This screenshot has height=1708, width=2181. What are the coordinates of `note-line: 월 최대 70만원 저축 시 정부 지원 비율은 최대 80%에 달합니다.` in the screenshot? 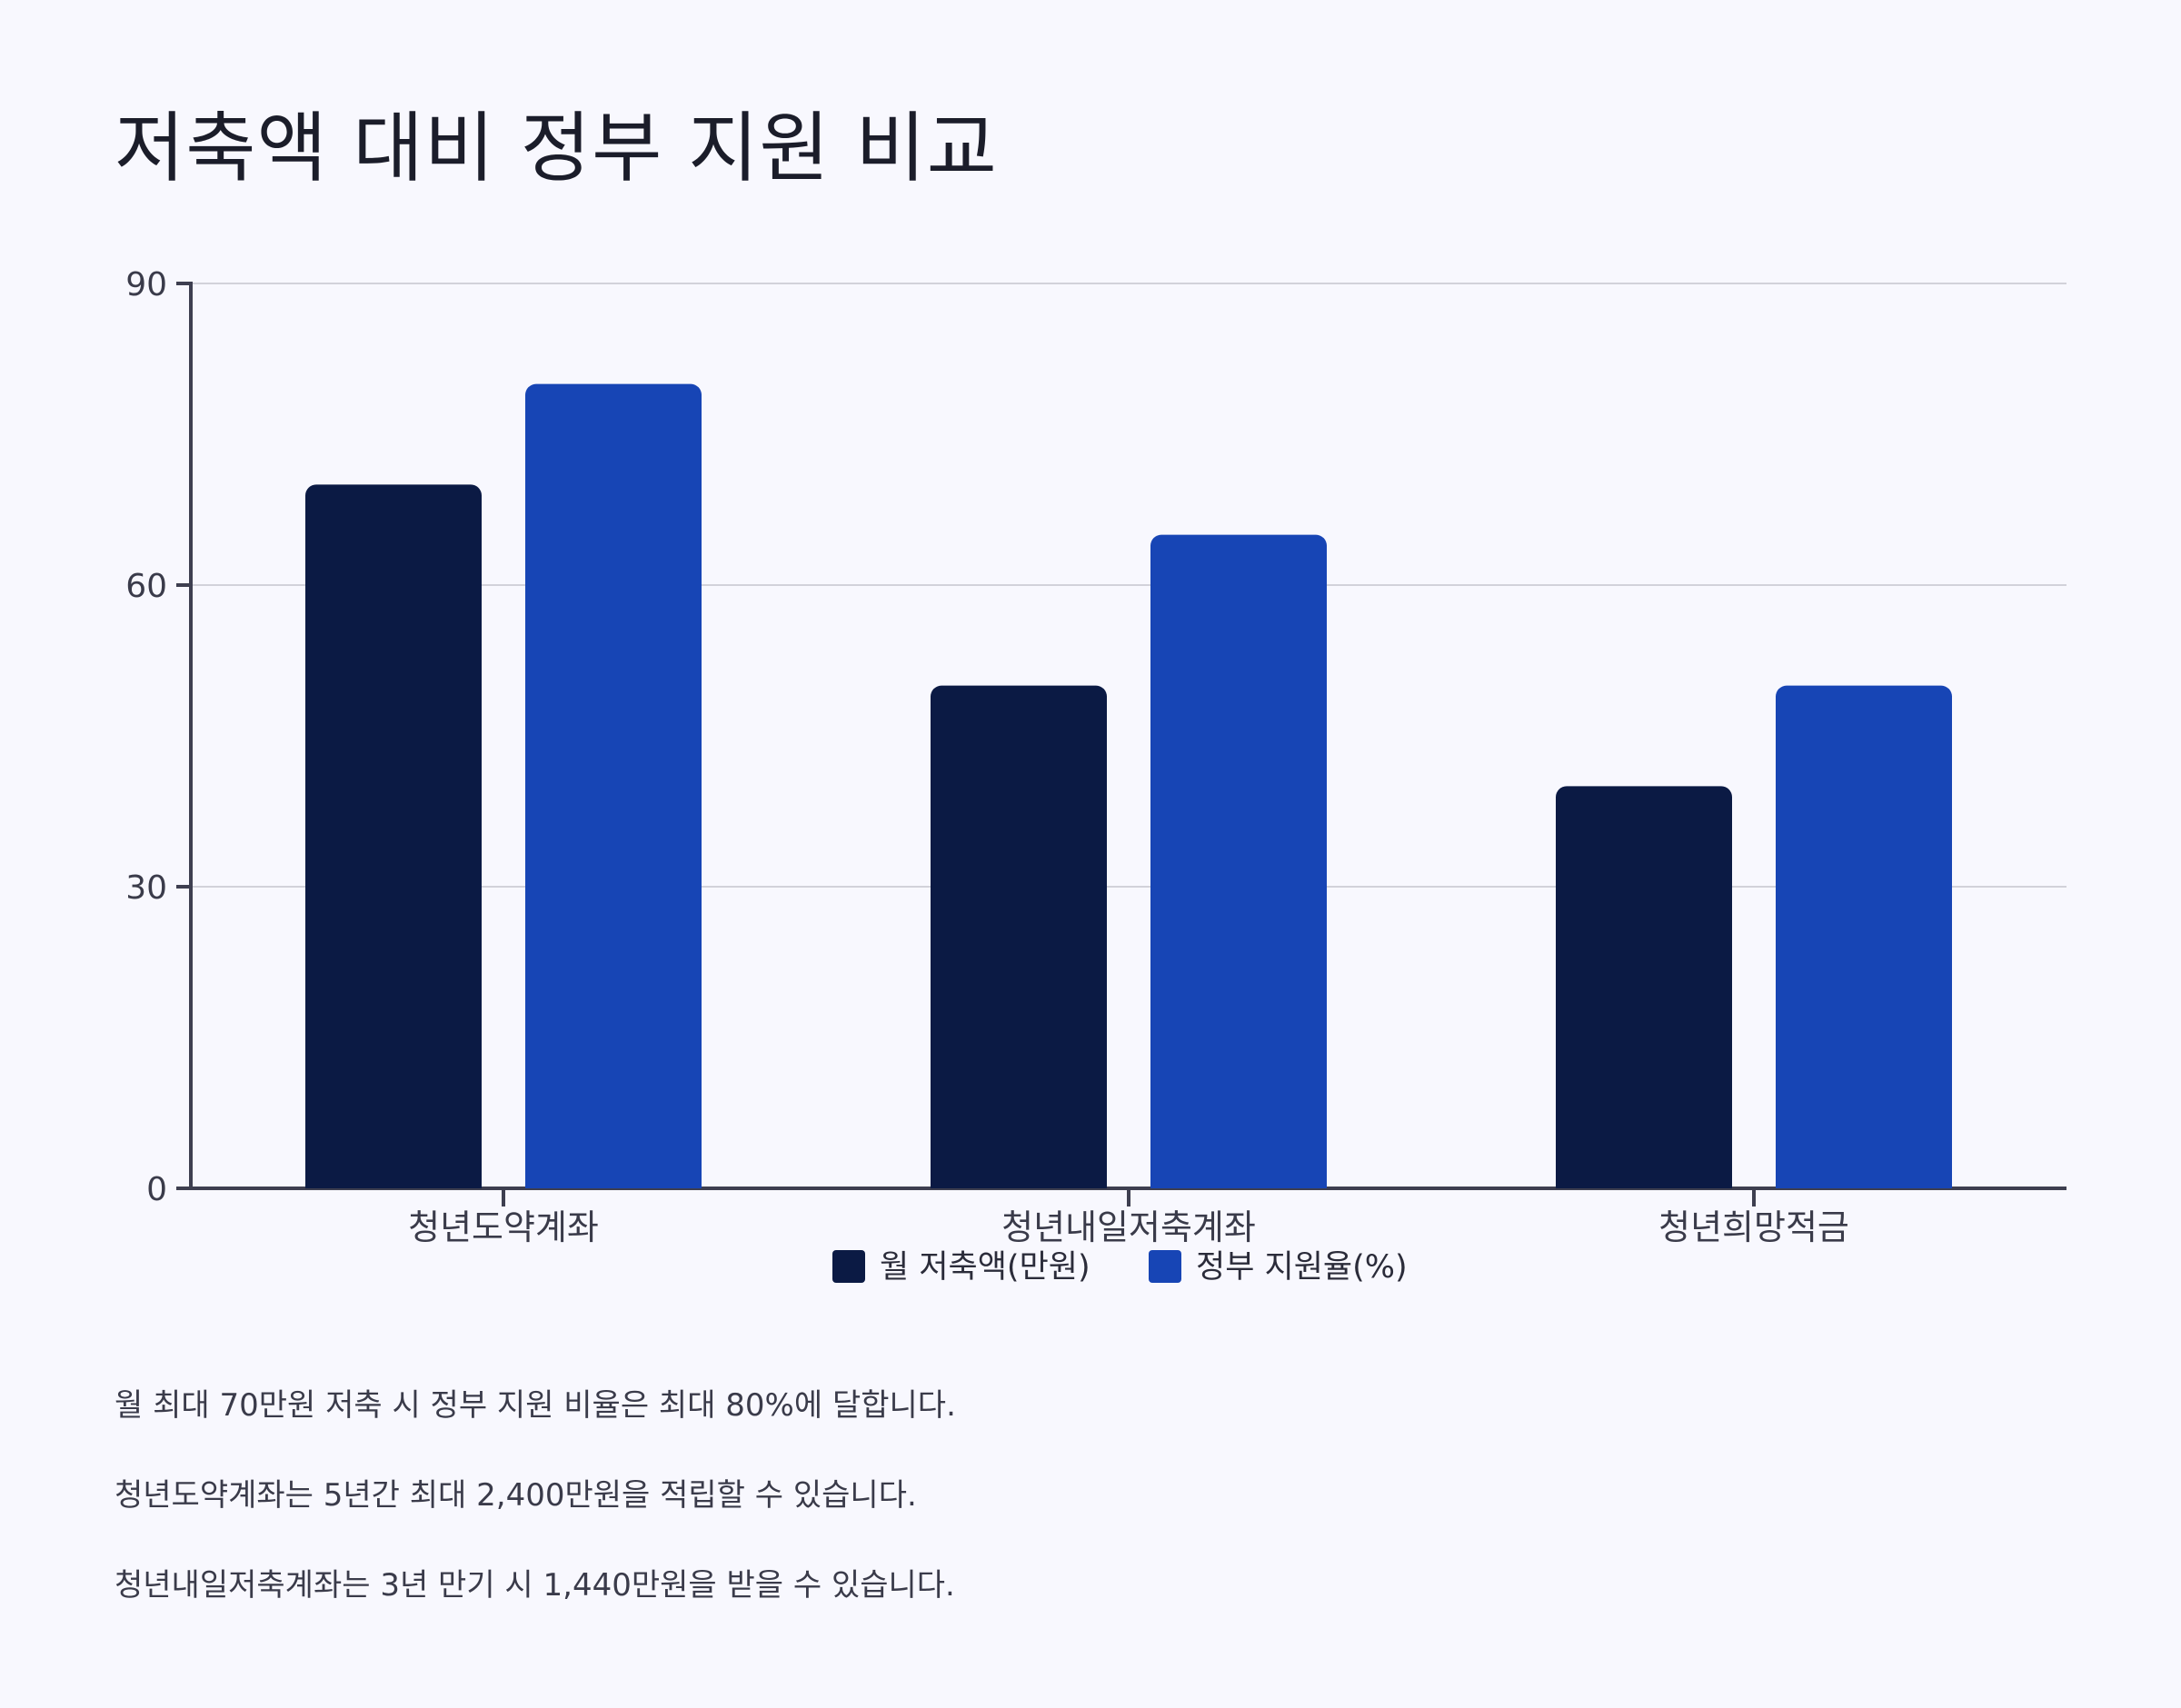 It's located at (535, 1405).